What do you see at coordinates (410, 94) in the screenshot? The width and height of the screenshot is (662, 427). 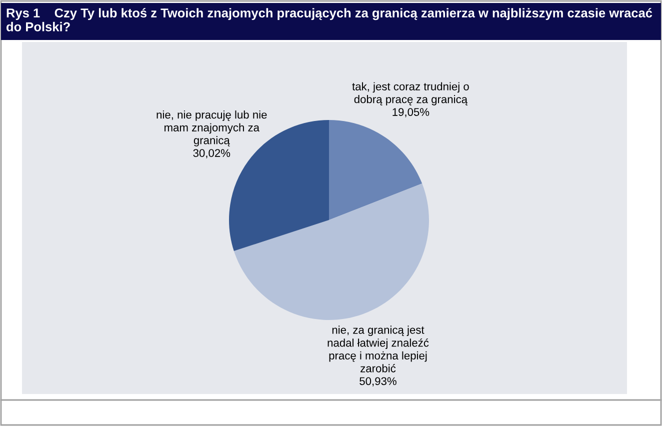 I see `slice-label: tak, jest coraz trudniej o dobrą pracę za granicą` at bounding box center [410, 94].